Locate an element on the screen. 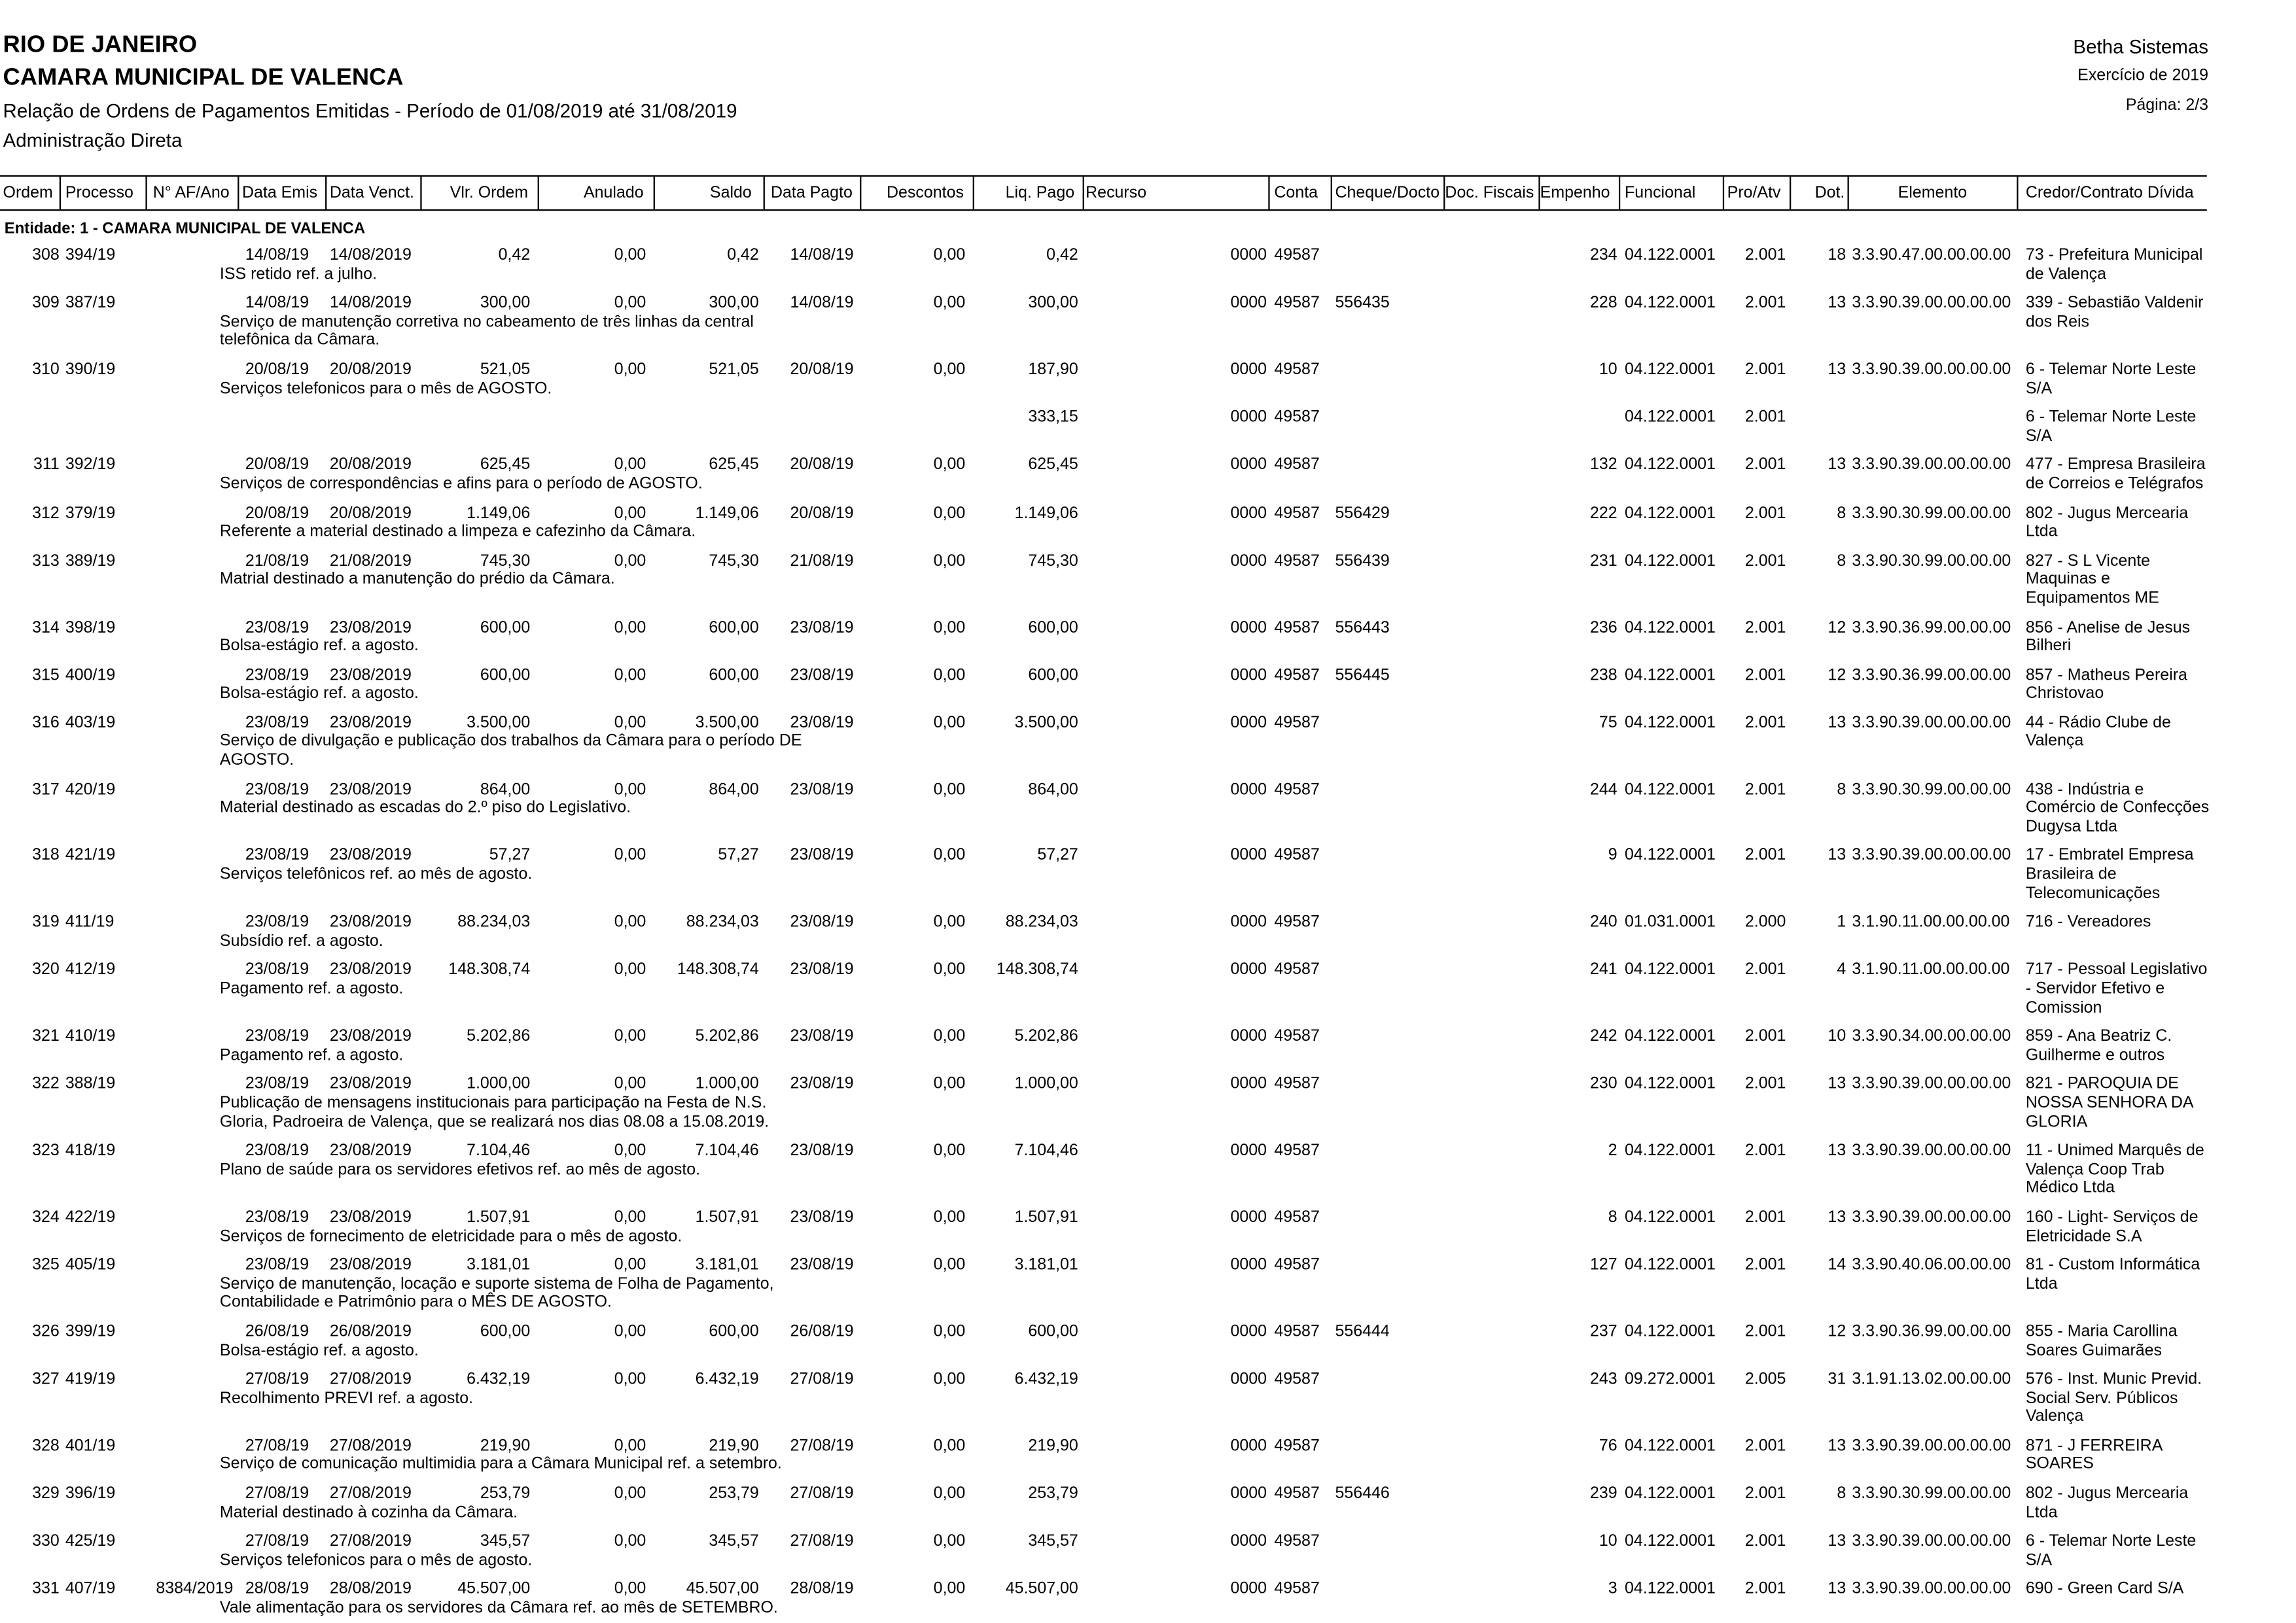 The height and width of the screenshot is (1623, 2296). column-header: Credor/Contrato Dívida is located at coordinates (2109, 193).